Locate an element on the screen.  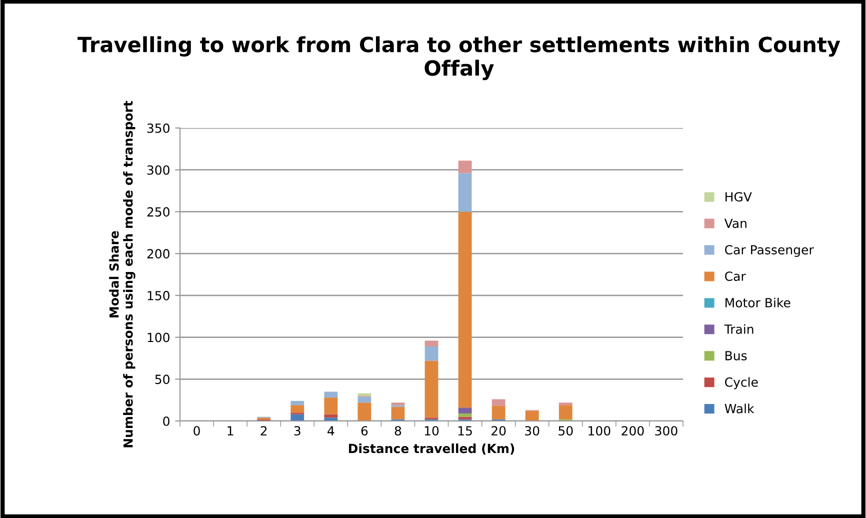
legend-label: HGV is located at coordinates (739, 197).